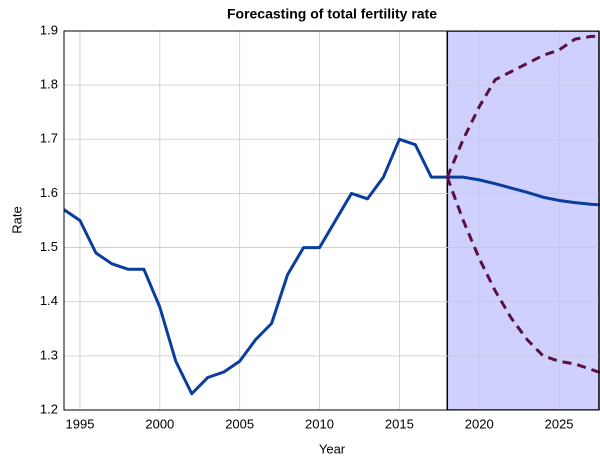 This screenshot has width=600, height=460. What do you see at coordinates (49, 354) in the screenshot?
I see `y-tick-label: 1.3` at bounding box center [49, 354].